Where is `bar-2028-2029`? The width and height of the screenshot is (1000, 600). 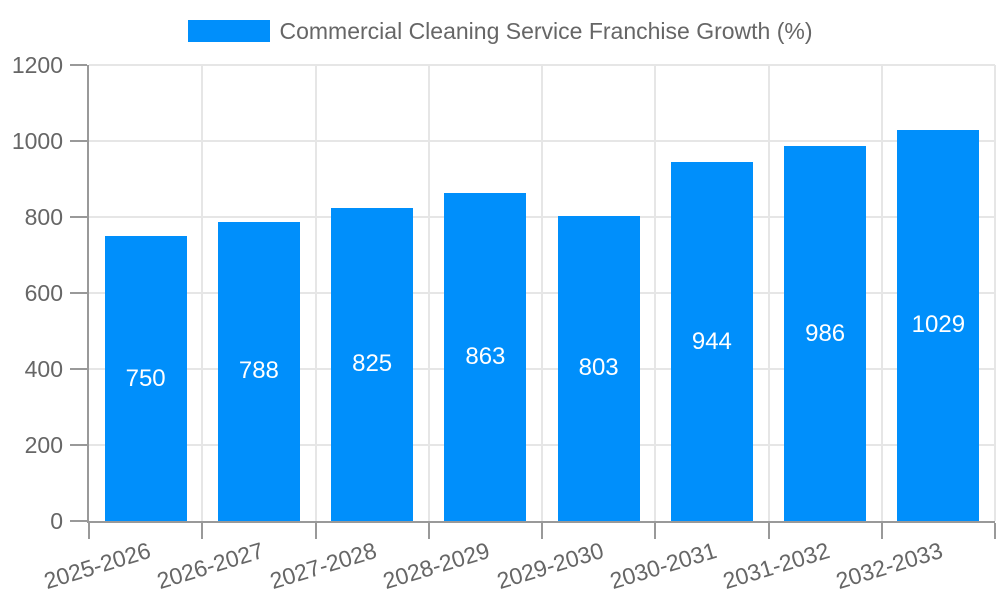
bar-2028-2029 is located at coordinates (485, 357).